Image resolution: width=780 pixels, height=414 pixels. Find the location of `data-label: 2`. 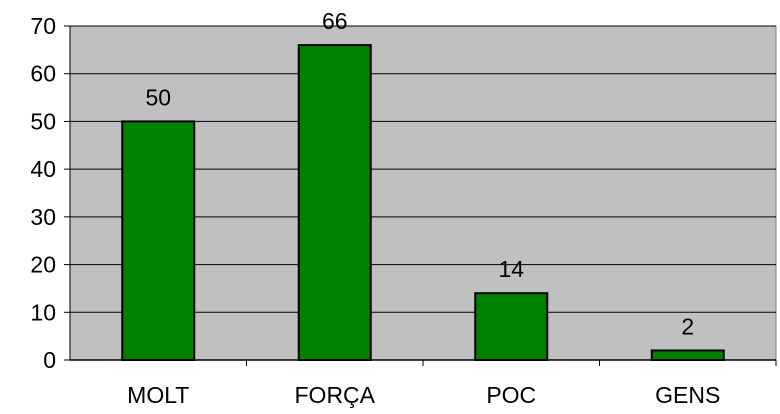

data-label: 2 is located at coordinates (687, 326).